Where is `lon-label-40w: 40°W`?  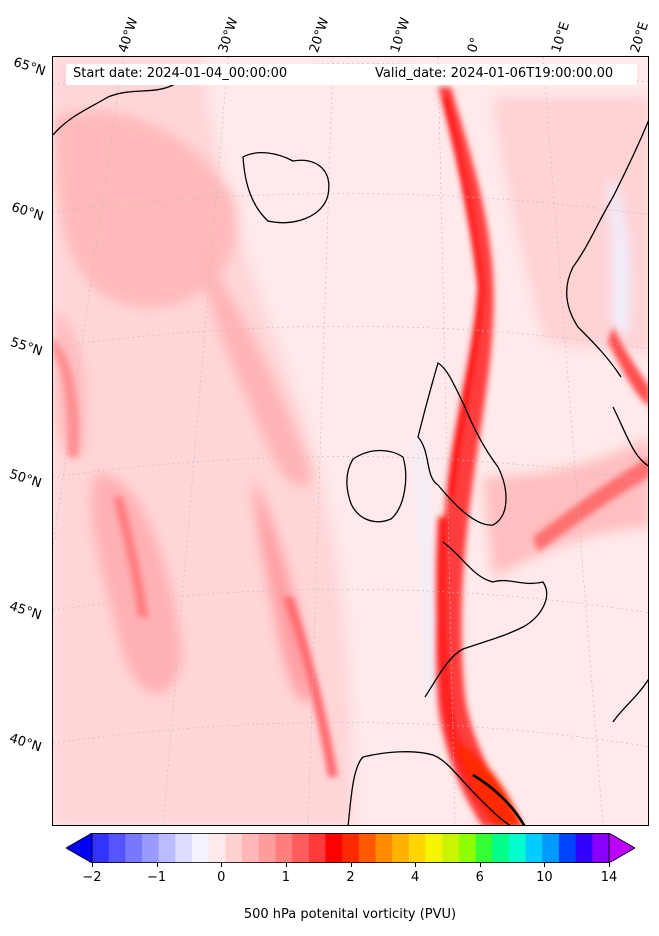
lon-label-40w: 40°W is located at coordinates (129, 35).